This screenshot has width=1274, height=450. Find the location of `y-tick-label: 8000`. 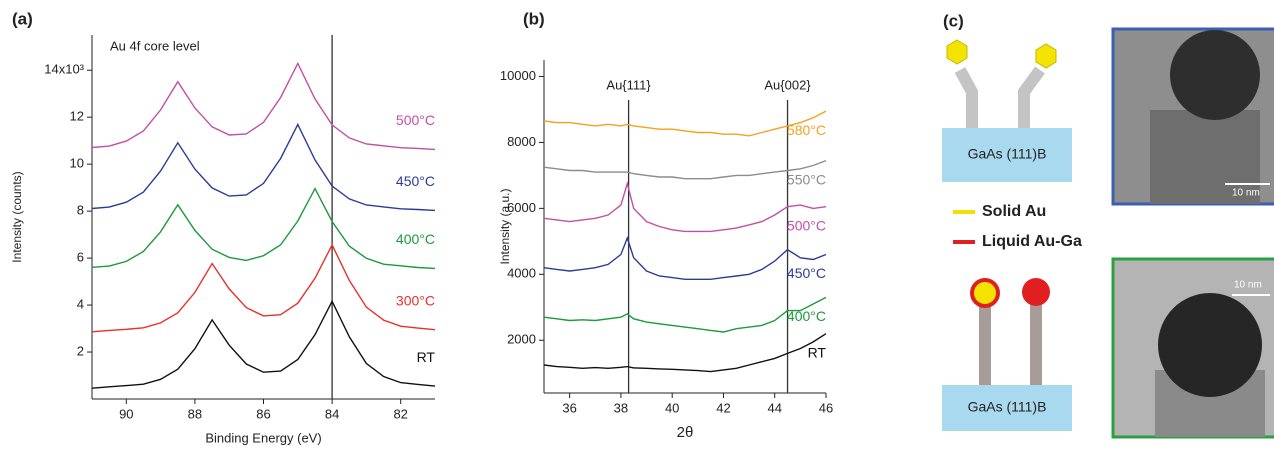

y-tick-label: 8000 is located at coordinates (521, 141).